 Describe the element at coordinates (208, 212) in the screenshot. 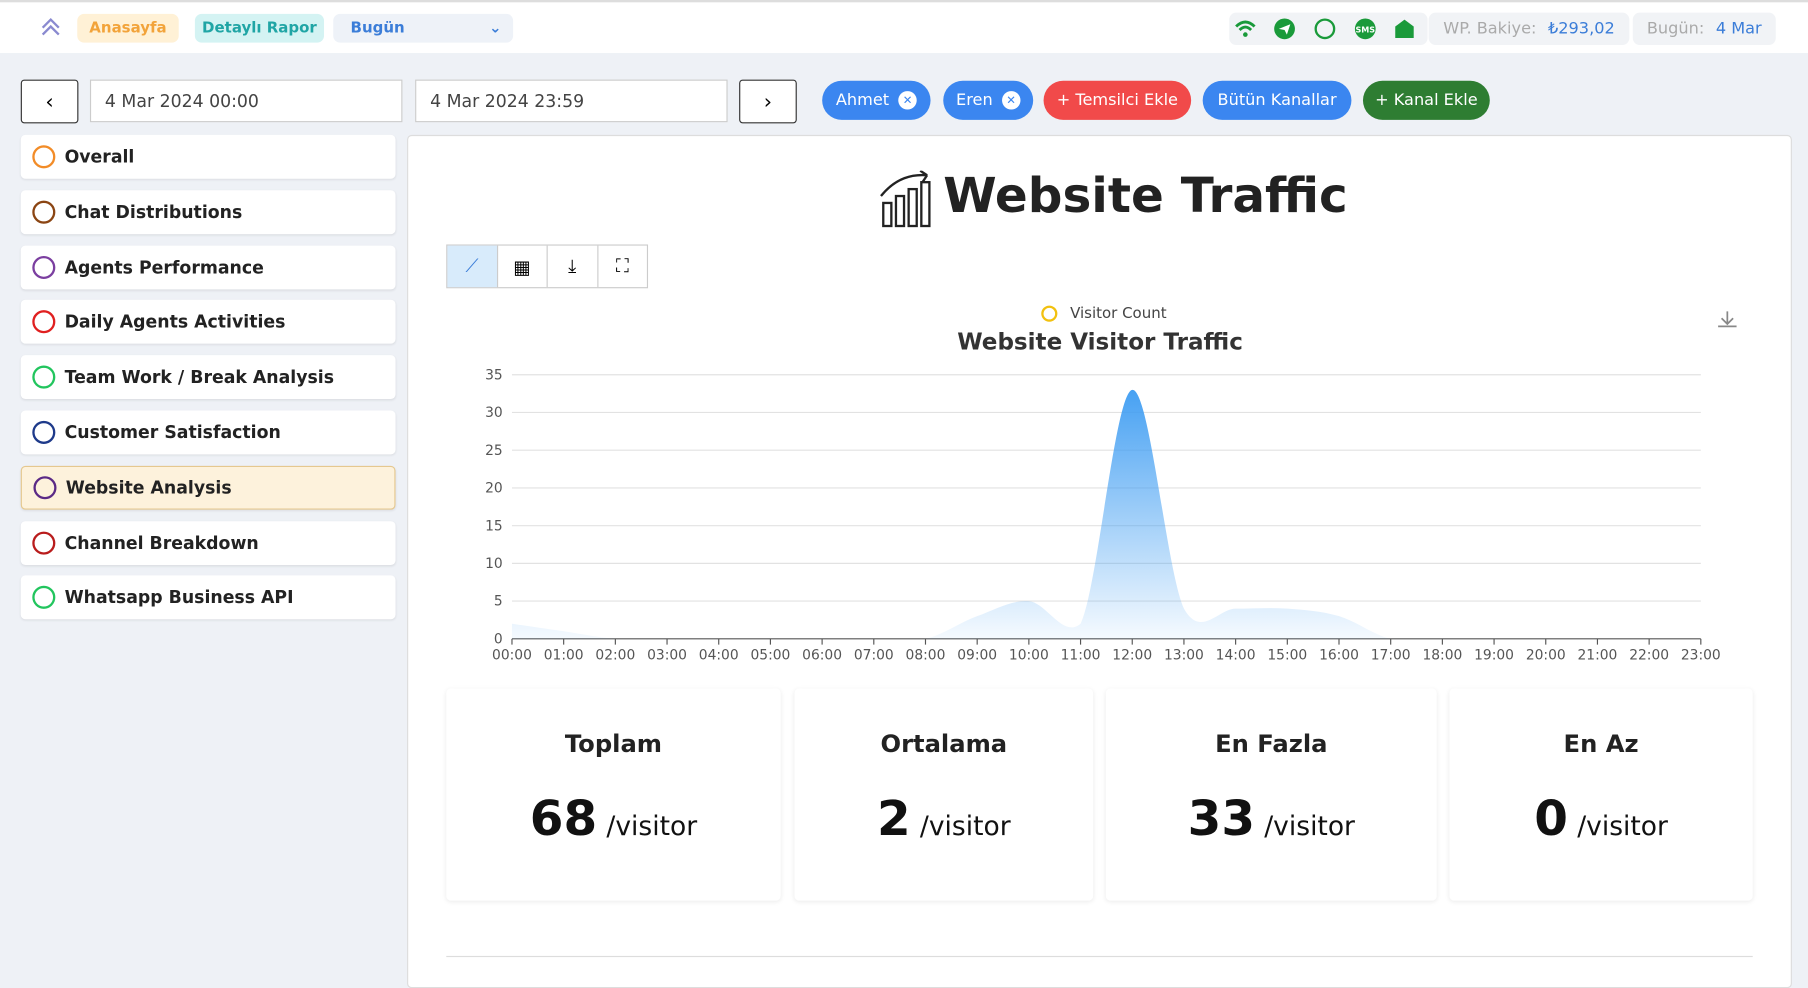

I see `sidebar-item: Chat Distributions` at that location.